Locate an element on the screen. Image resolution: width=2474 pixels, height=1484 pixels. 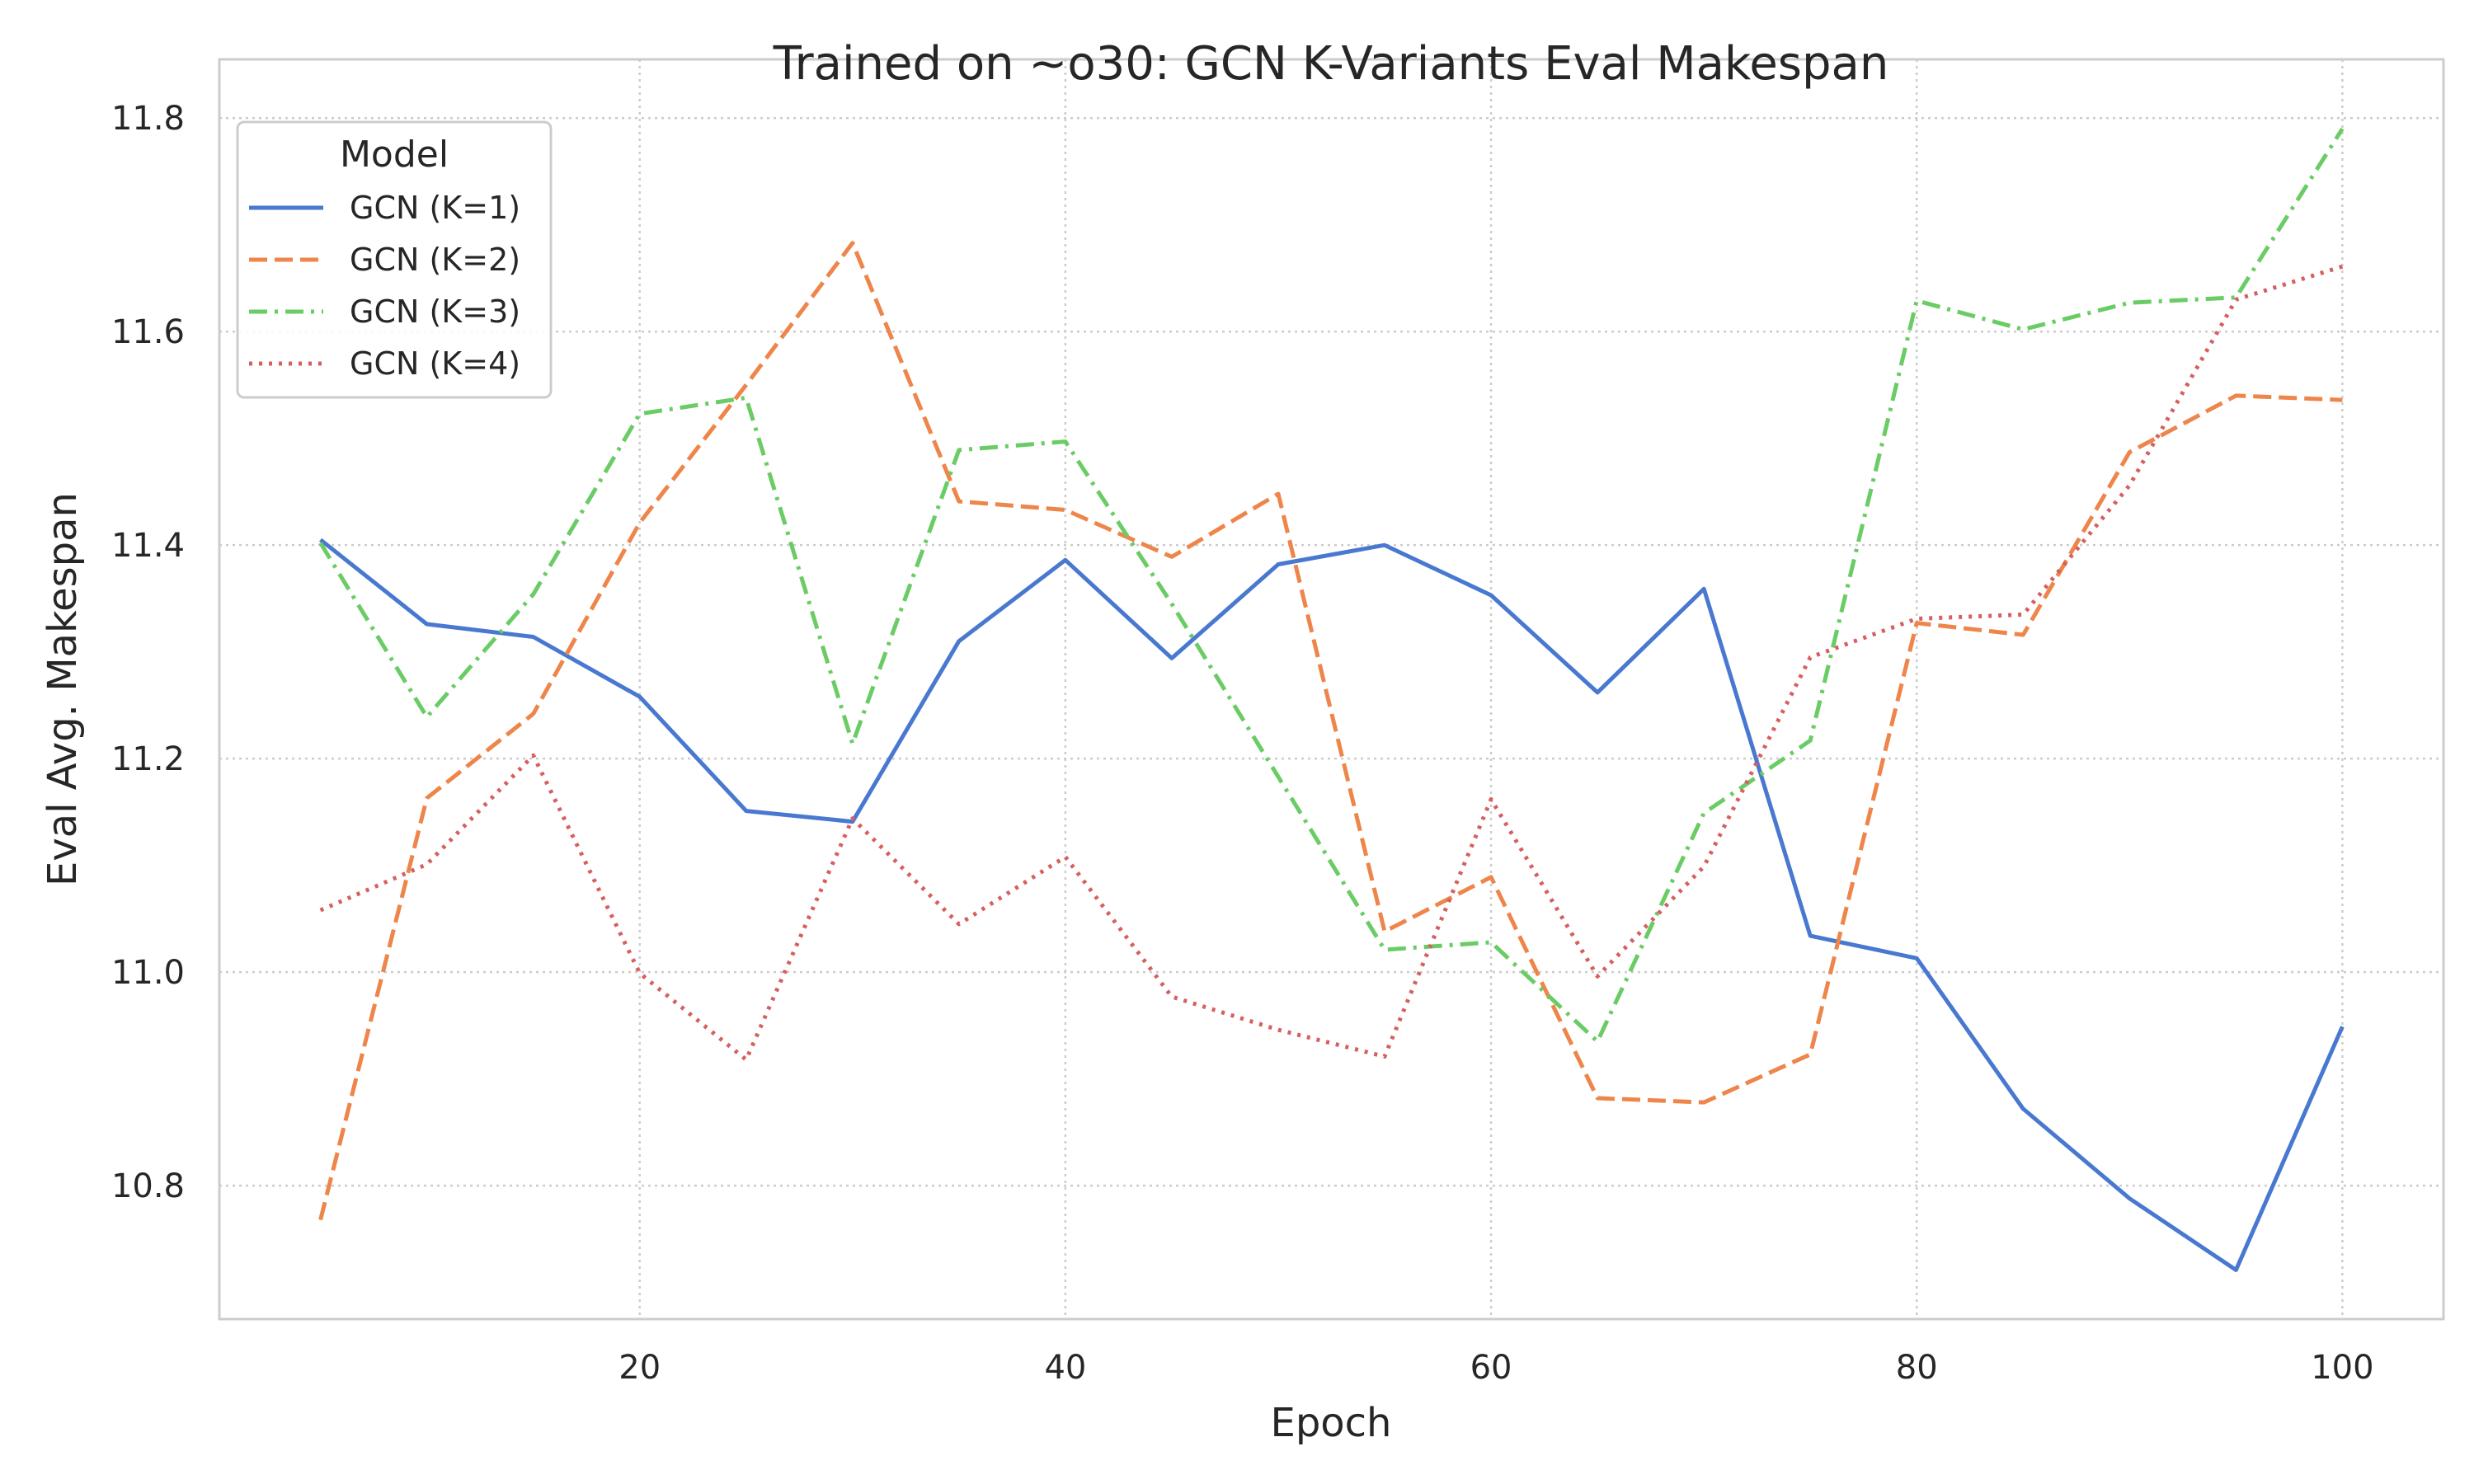
x-tick-labels: 20 40 60 80 100 is located at coordinates (1495, 1368).